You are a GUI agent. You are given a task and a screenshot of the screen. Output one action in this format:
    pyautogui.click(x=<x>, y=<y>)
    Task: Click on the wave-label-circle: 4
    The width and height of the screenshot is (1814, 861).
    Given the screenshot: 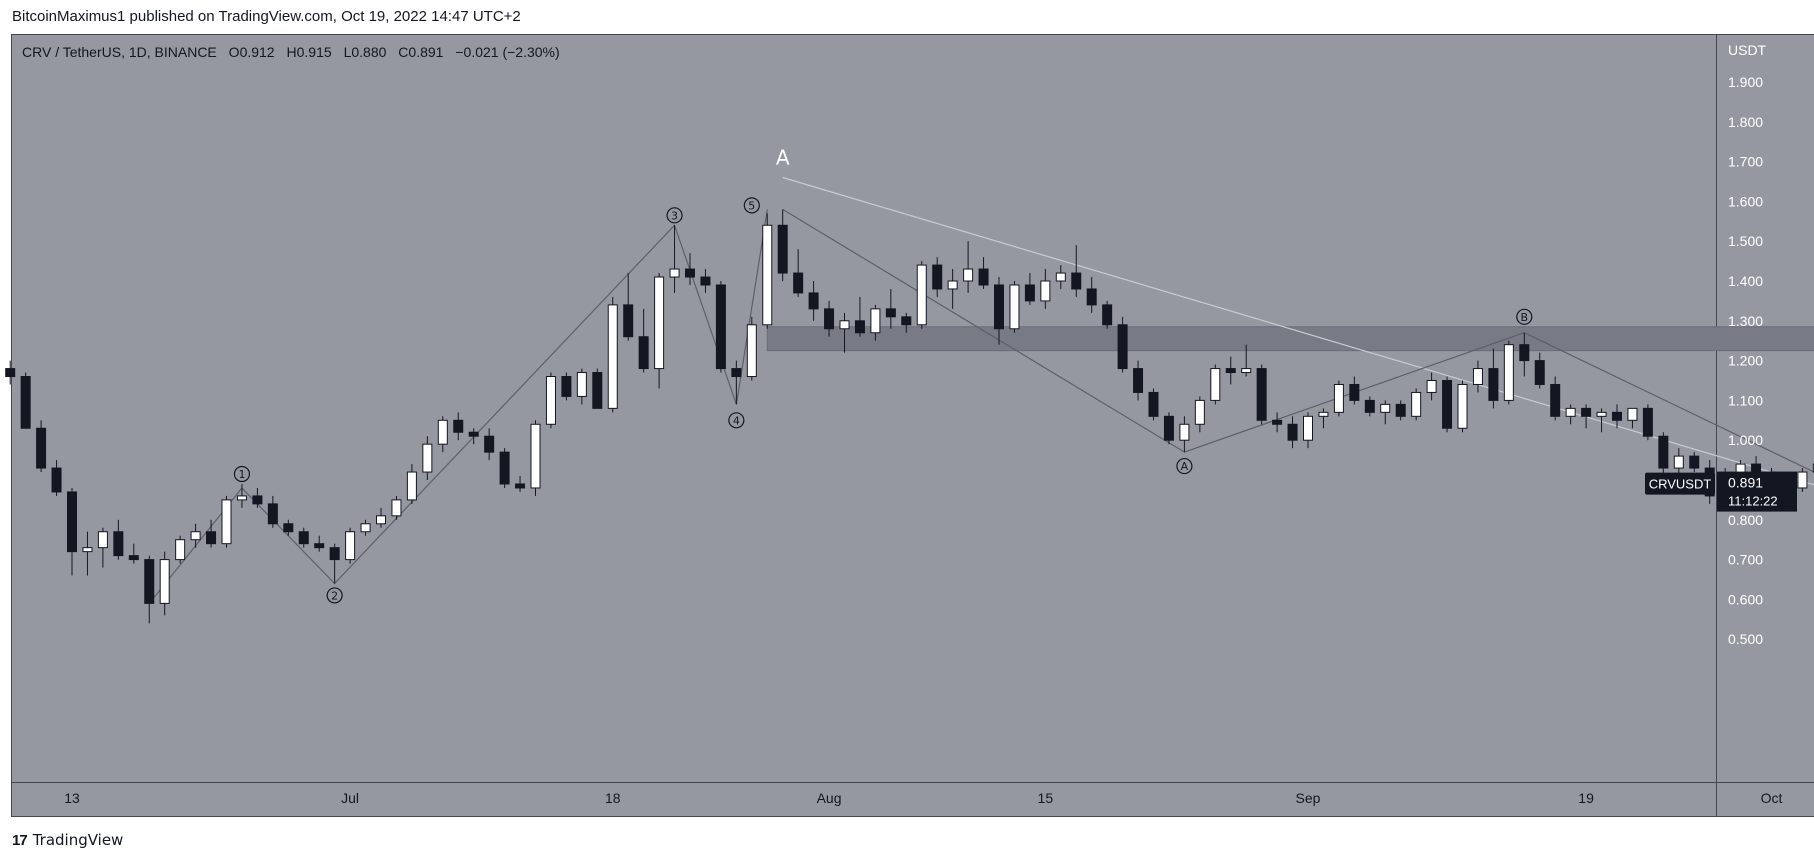 What is the action you would take?
    pyautogui.click(x=736, y=420)
    